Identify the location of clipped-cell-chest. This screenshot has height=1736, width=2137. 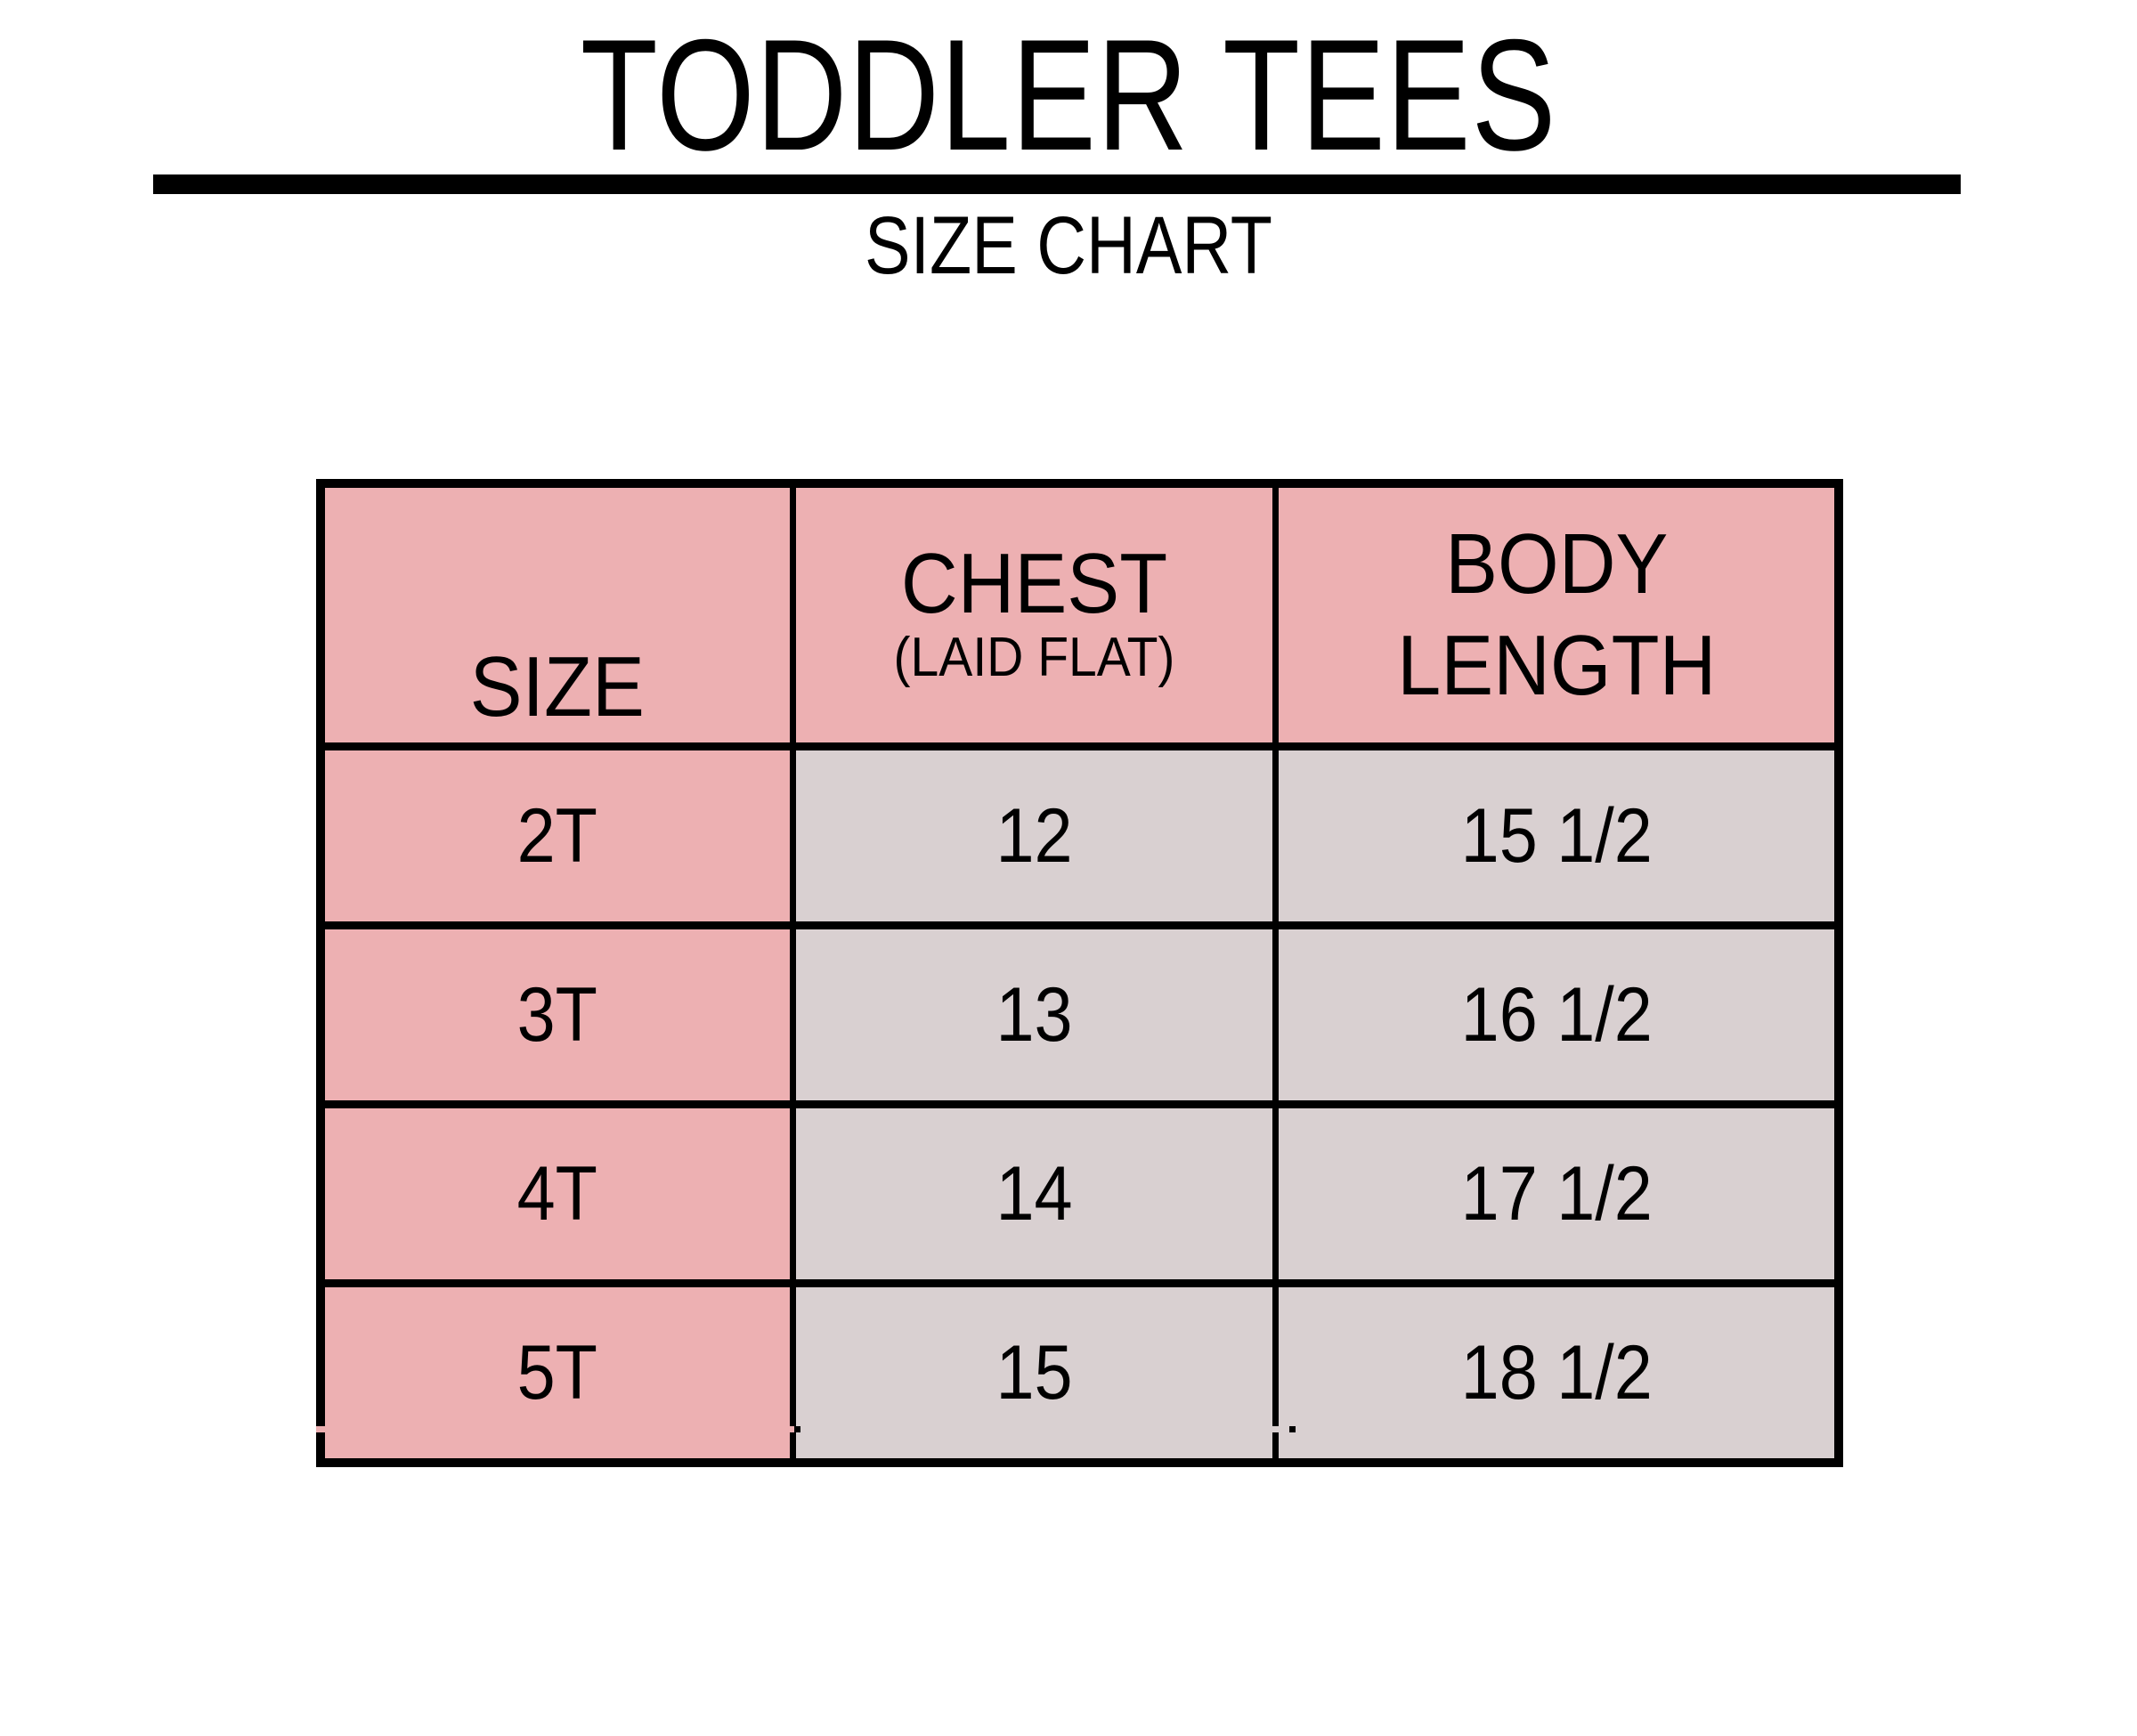
(1044, 1429).